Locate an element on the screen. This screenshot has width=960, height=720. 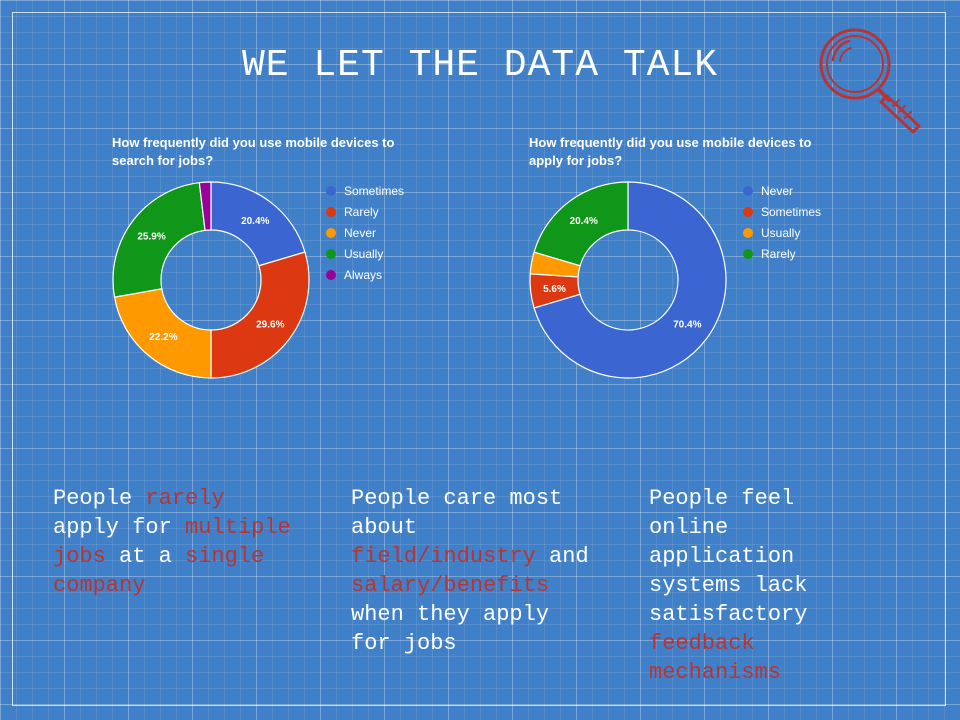
slice-label-search-sometimes: 20.4% is located at coordinates (255, 221).